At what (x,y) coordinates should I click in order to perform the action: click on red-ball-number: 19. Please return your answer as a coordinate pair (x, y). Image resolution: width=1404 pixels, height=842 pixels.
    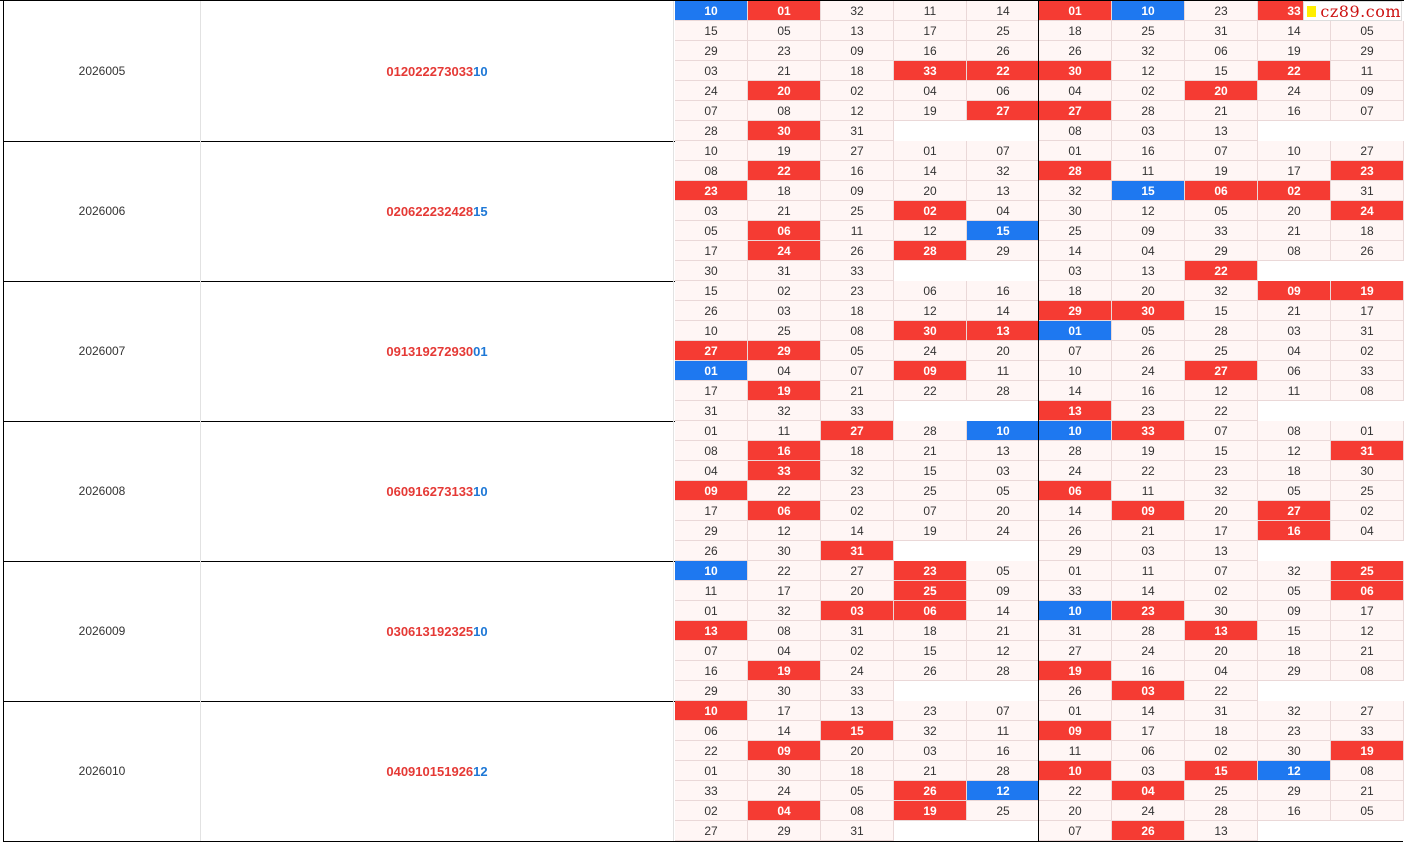
    Looking at the image, I should click on (451, 771).